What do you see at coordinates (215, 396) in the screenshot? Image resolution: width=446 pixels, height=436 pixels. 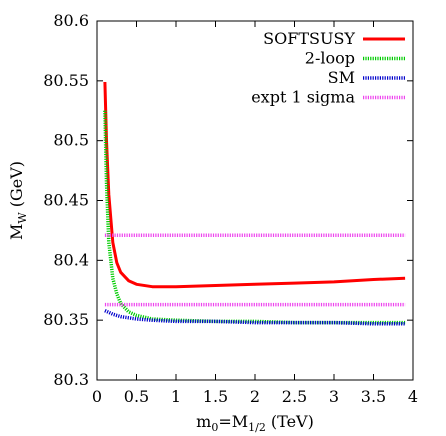 I see `x-tick-label: 1.5` at bounding box center [215, 396].